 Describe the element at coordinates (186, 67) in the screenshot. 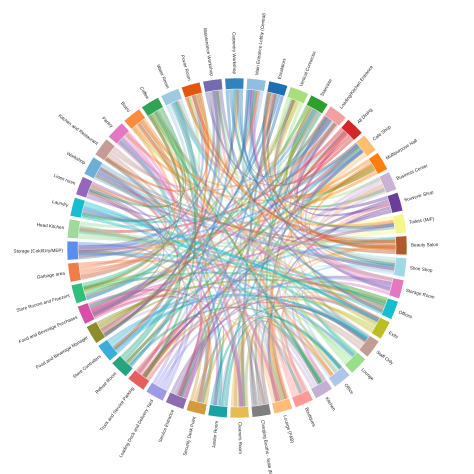

I see `node-label-power-room: Power Room` at that location.